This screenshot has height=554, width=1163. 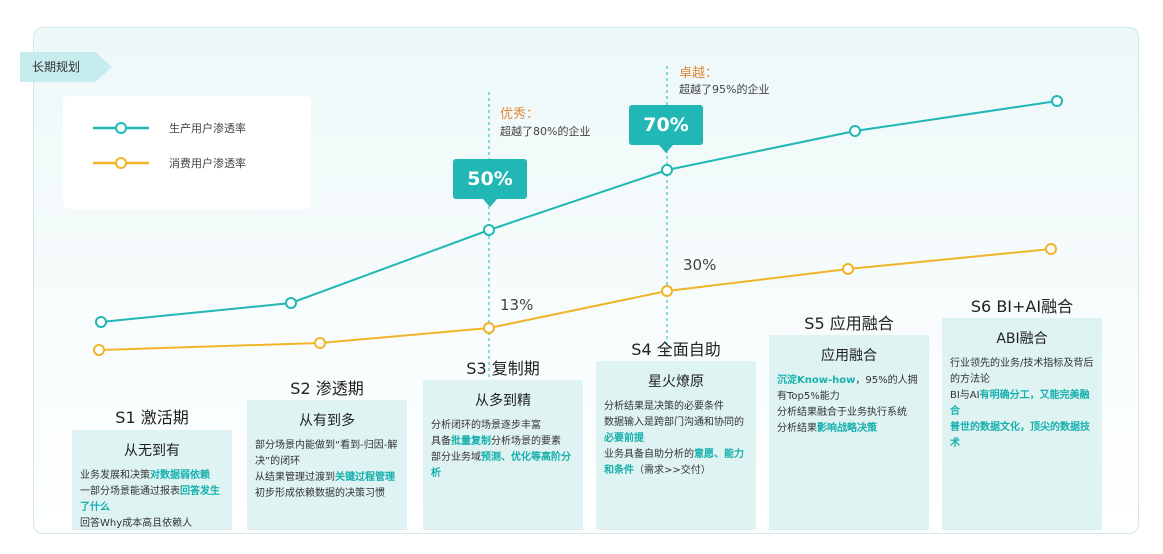 I want to click on stage-text-line: 普世的数据文化，顶尖的数据技术, so click(x=1022, y=436).